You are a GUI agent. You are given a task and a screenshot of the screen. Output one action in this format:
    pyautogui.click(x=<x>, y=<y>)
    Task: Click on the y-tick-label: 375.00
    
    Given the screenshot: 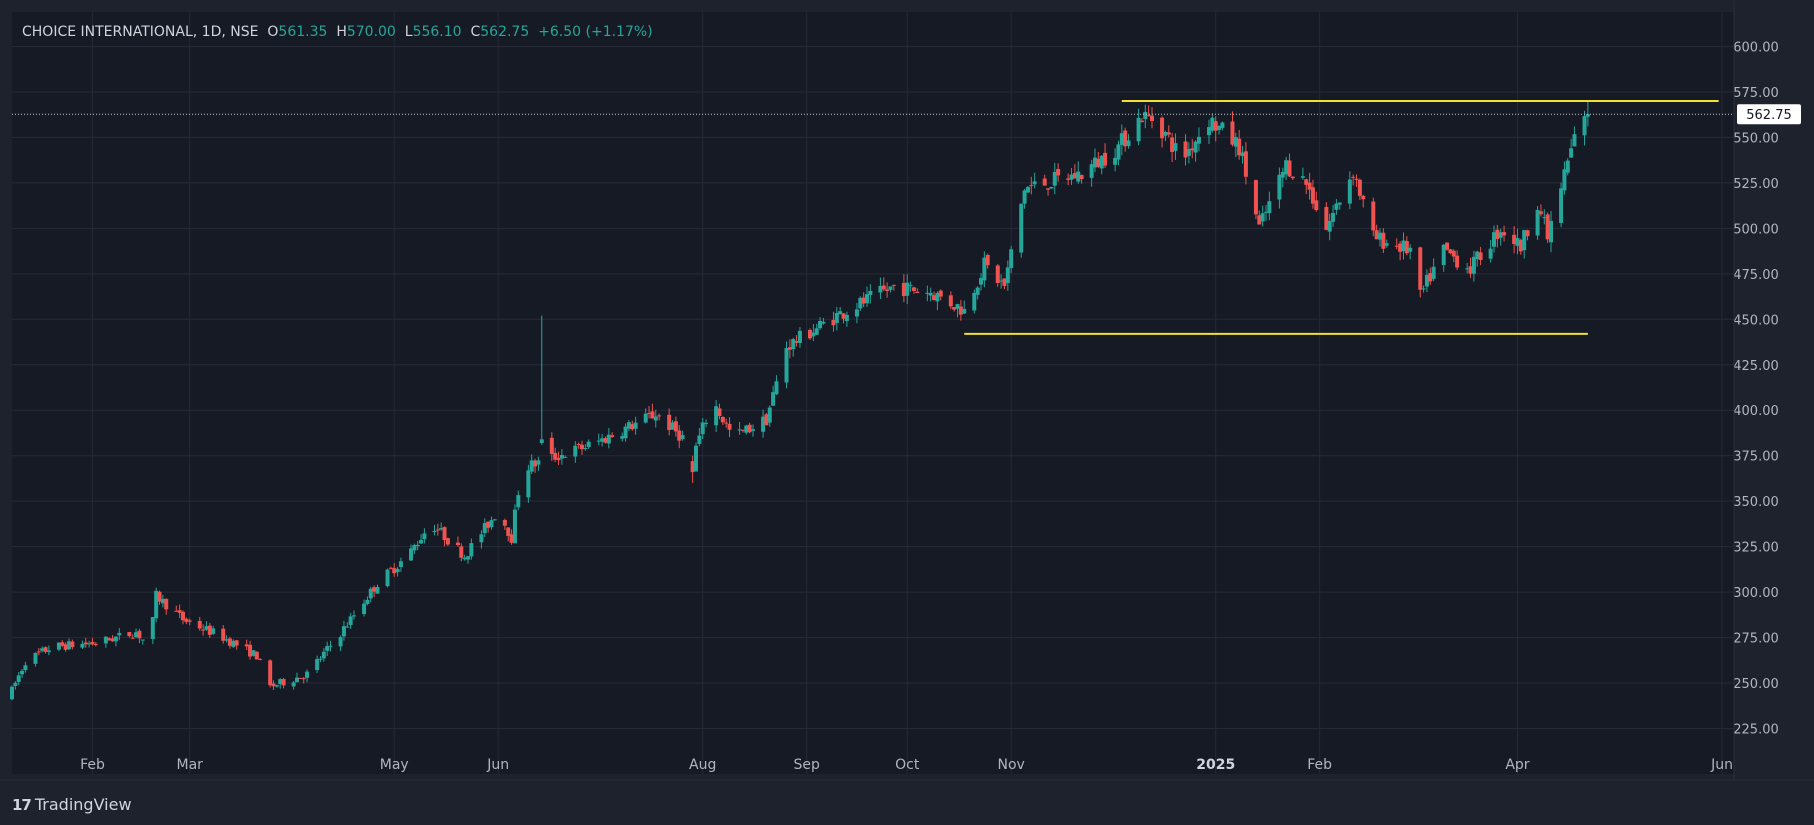 What is the action you would take?
    pyautogui.click(x=1756, y=457)
    